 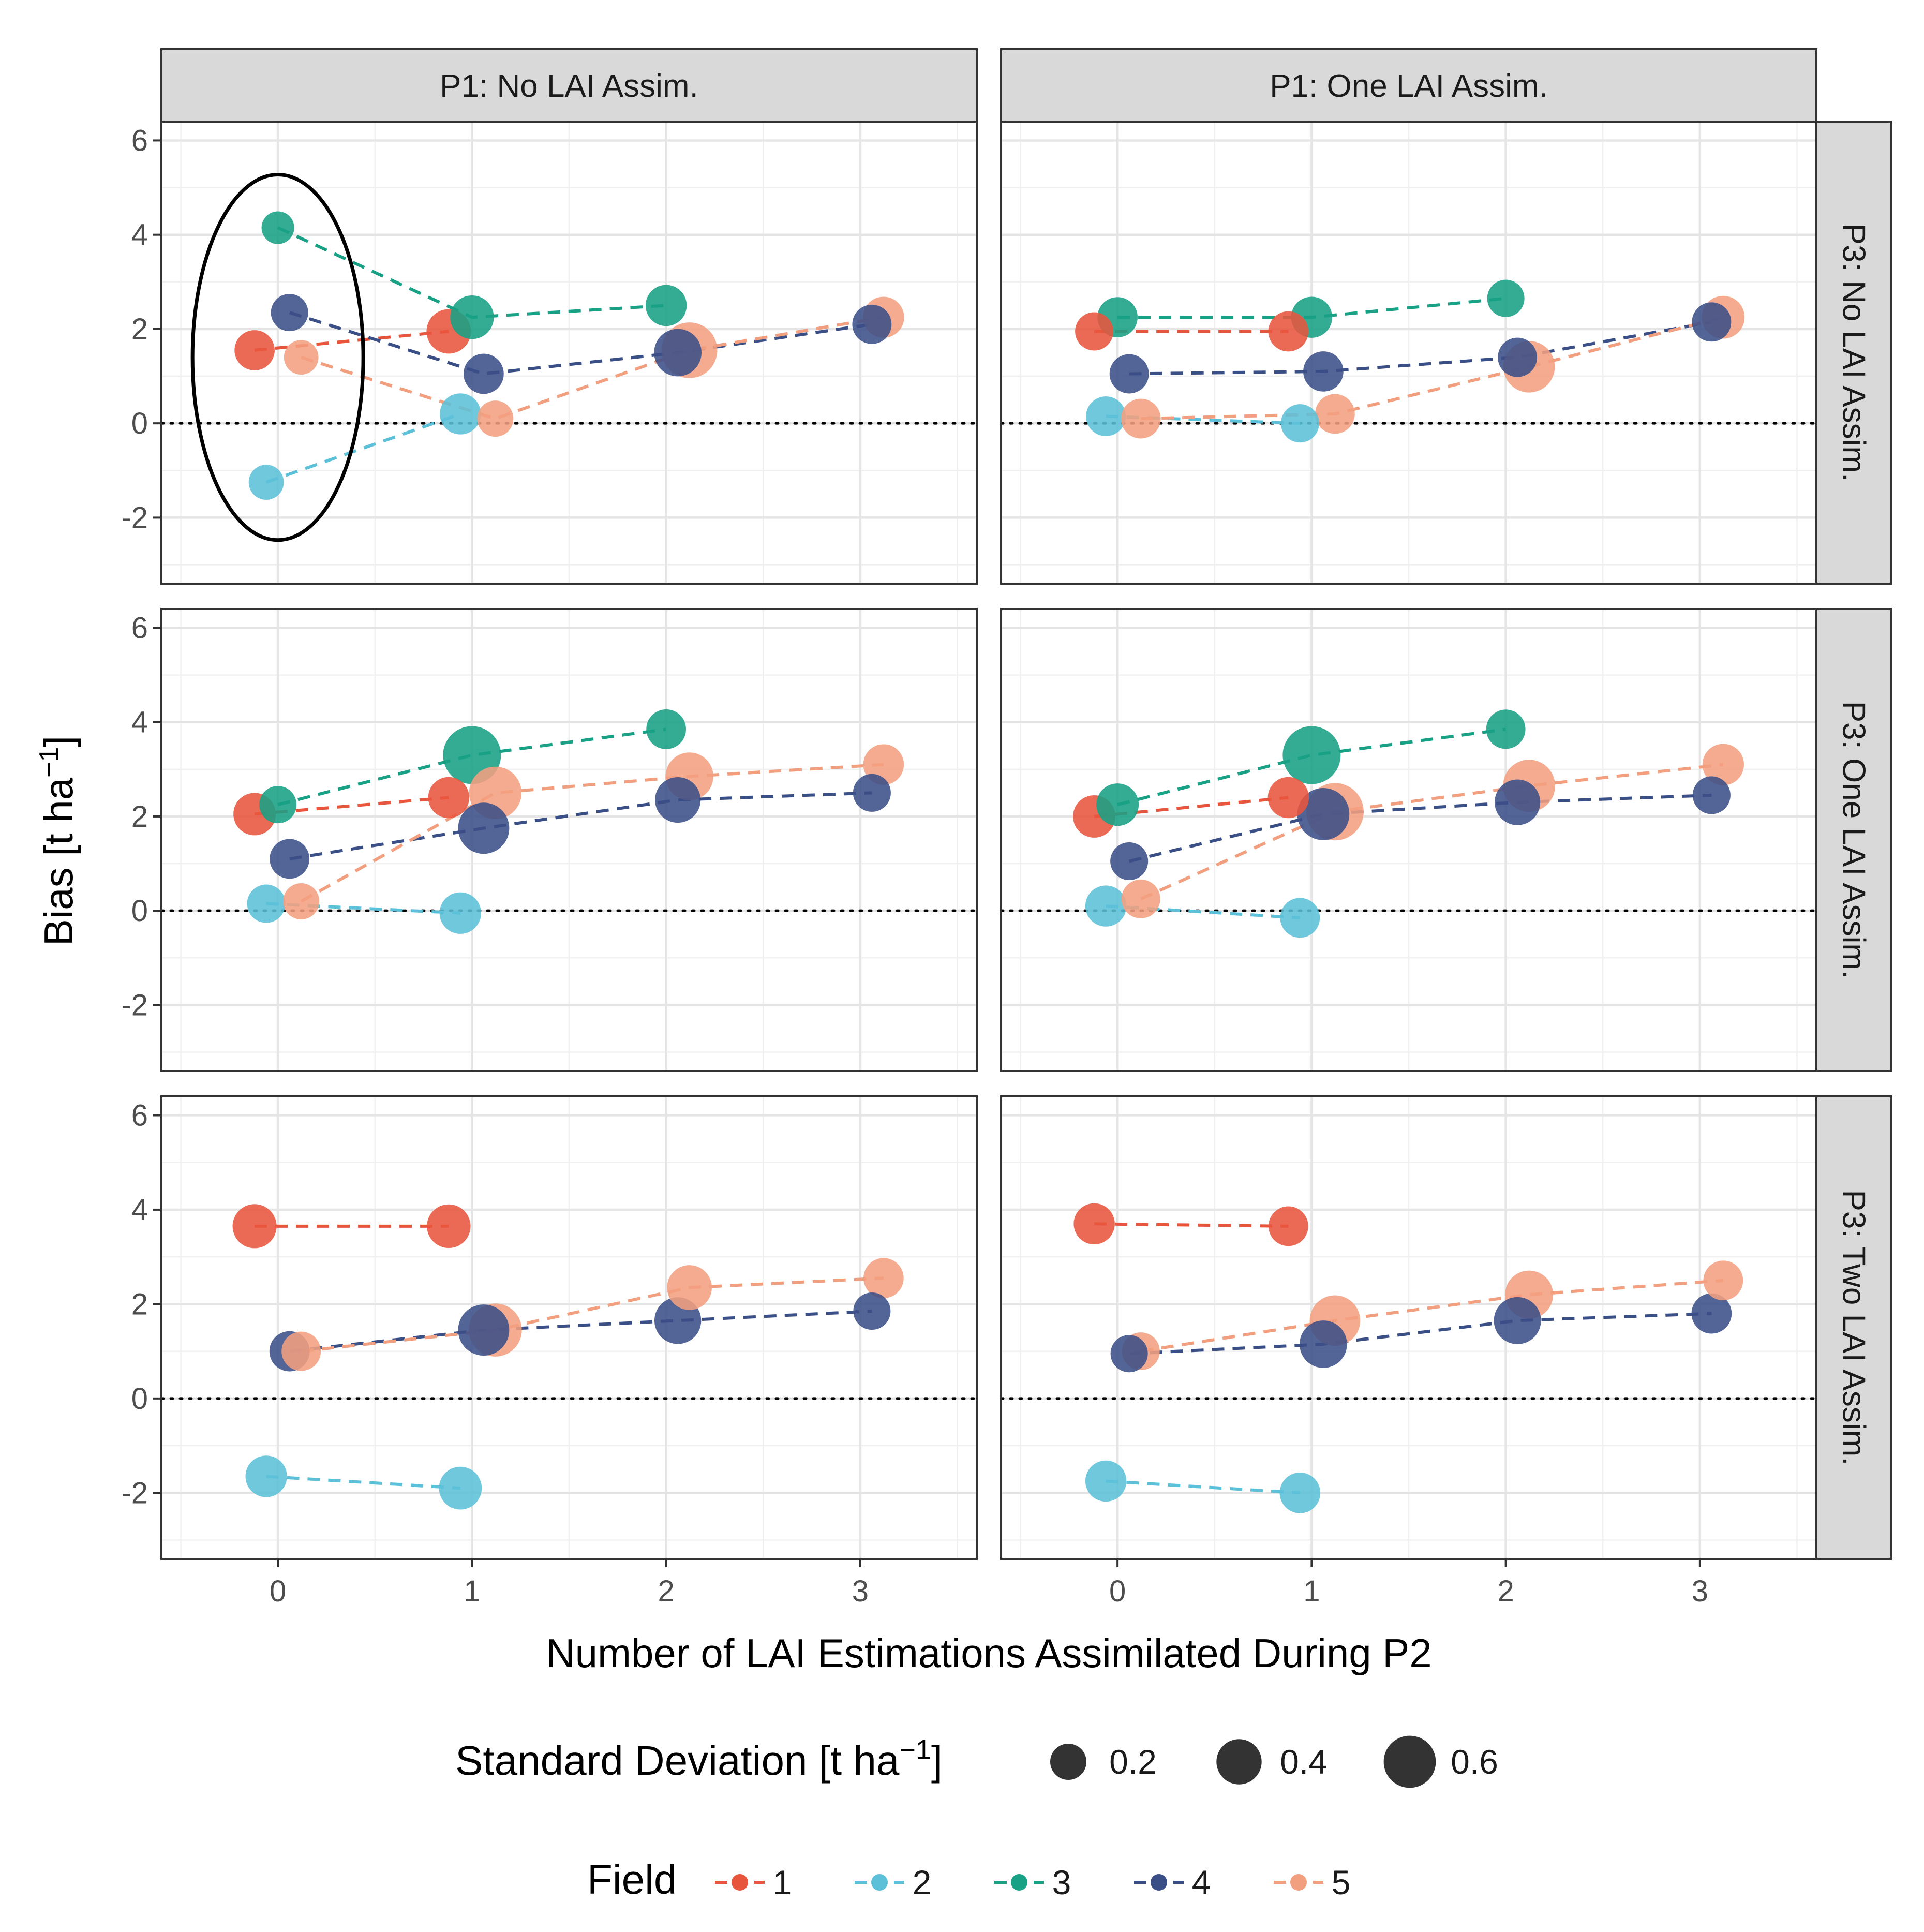 What do you see at coordinates (472, 1591) in the screenshot?
I see `x-tick-label: 1` at bounding box center [472, 1591].